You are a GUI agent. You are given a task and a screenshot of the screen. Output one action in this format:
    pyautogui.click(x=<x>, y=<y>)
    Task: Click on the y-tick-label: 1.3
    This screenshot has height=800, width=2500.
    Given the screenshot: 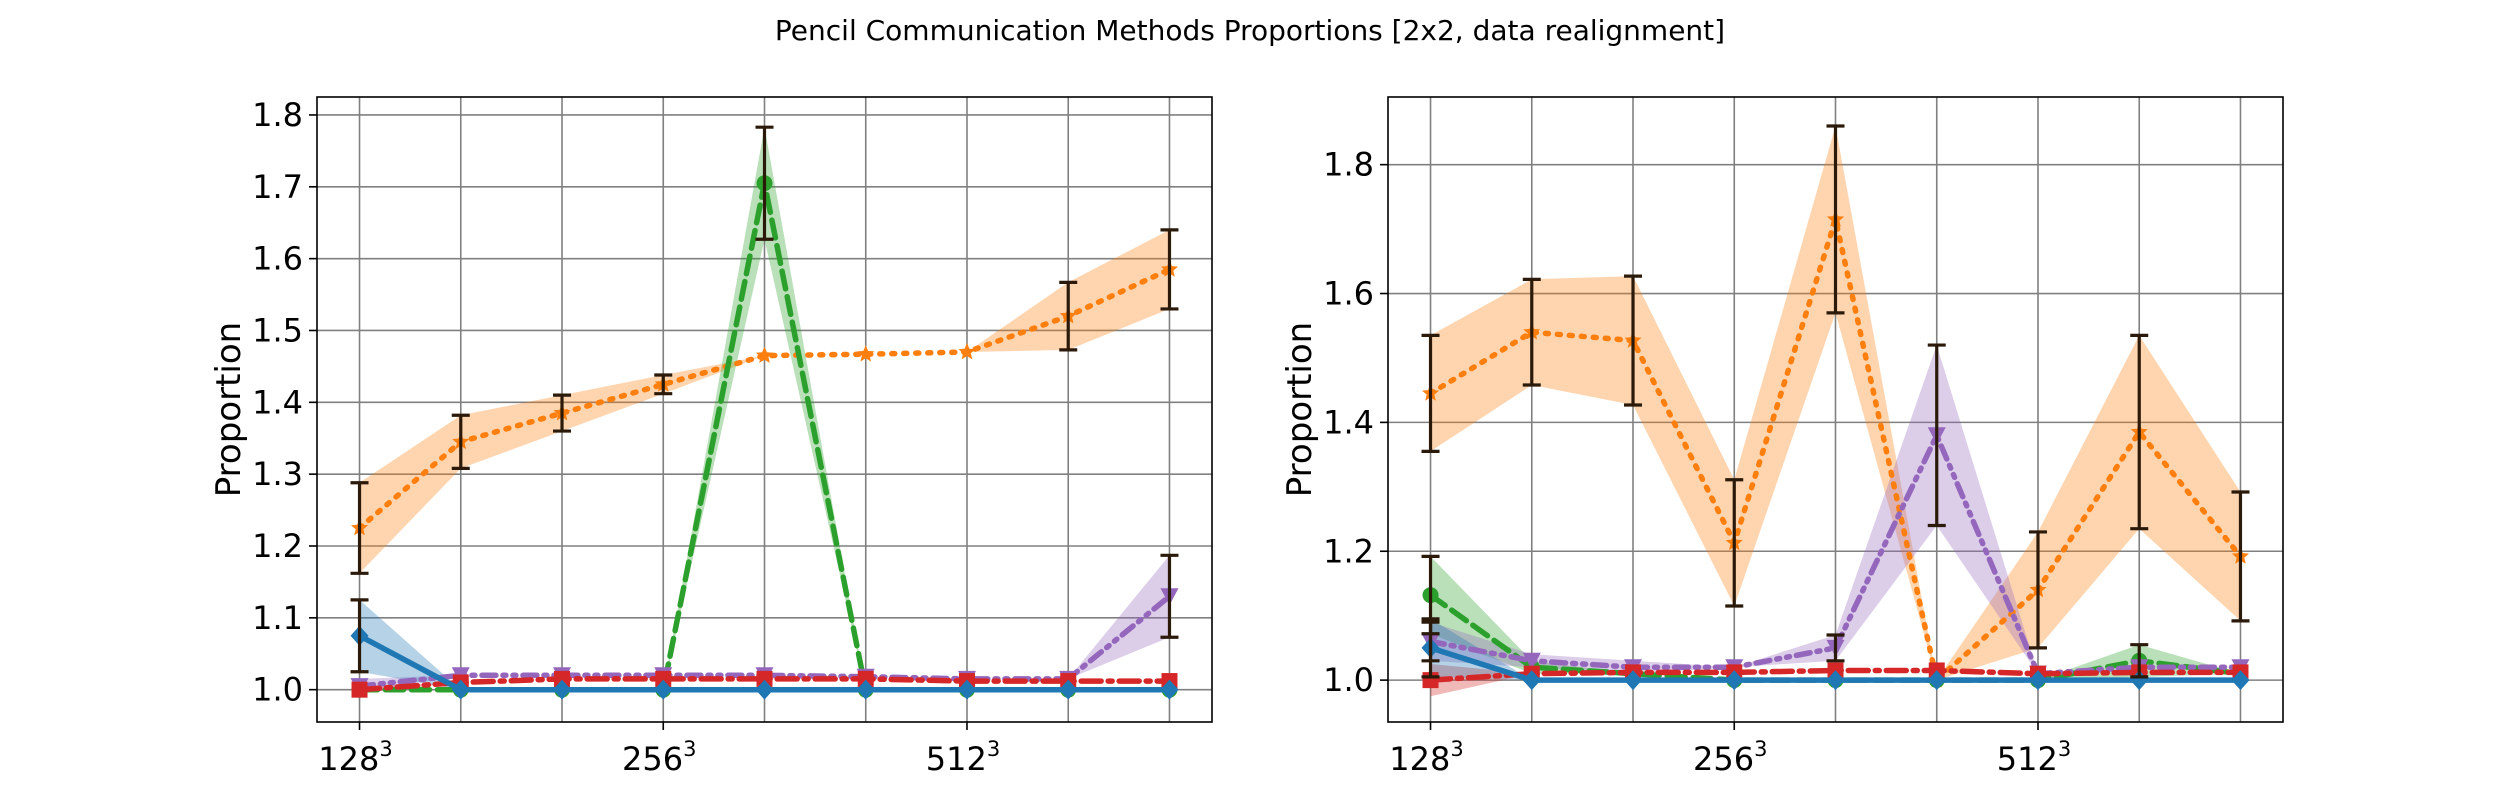 What is the action you would take?
    pyautogui.click(x=277, y=474)
    